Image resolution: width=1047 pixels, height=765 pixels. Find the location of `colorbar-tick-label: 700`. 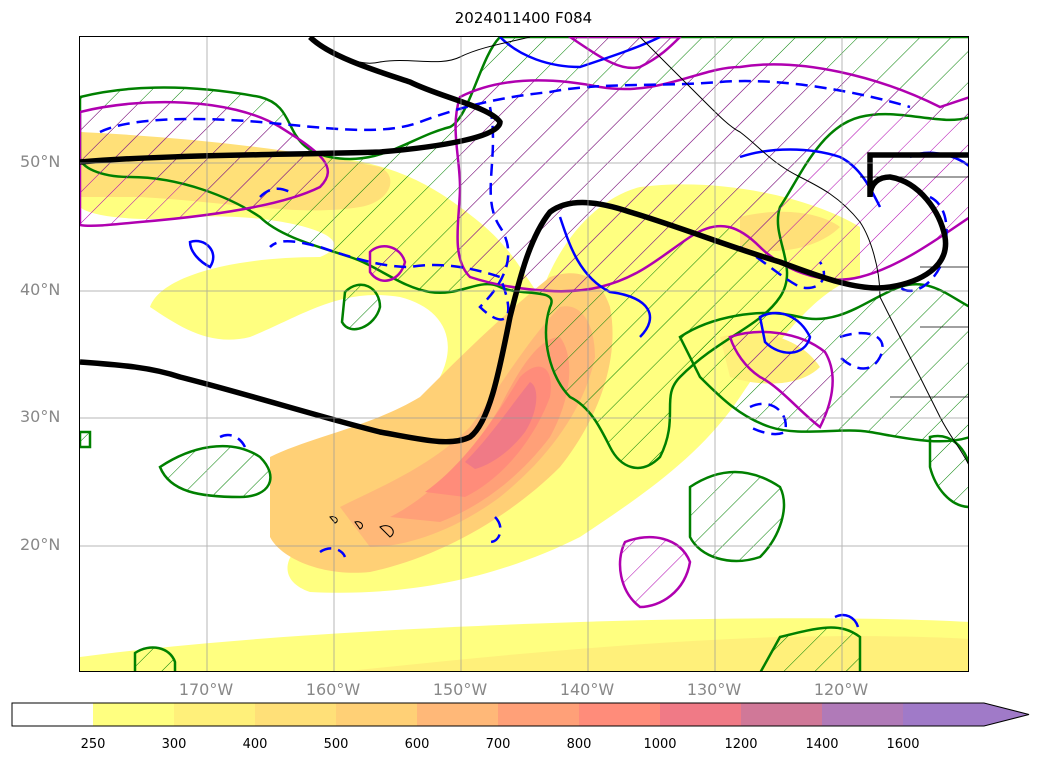

colorbar-tick-label: 700 is located at coordinates (498, 744).